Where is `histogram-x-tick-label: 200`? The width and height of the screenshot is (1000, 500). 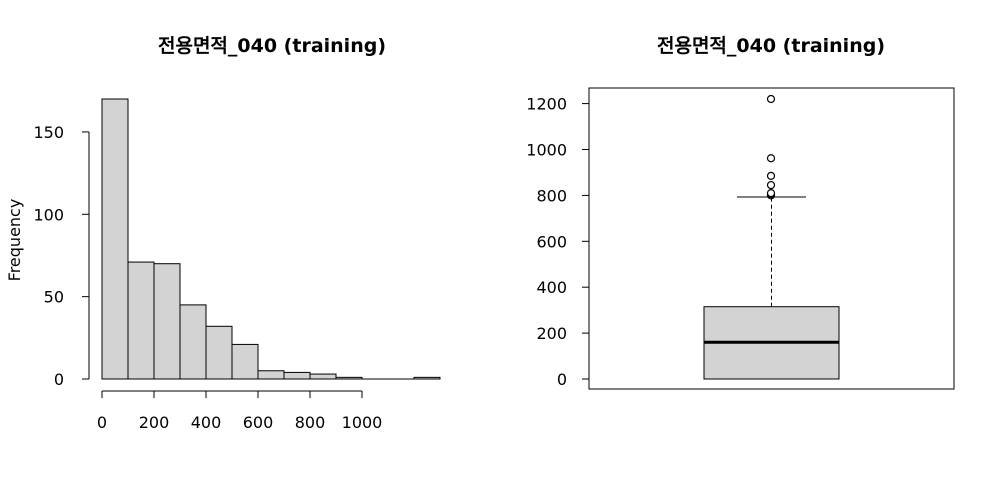 histogram-x-tick-label: 200 is located at coordinates (154, 422).